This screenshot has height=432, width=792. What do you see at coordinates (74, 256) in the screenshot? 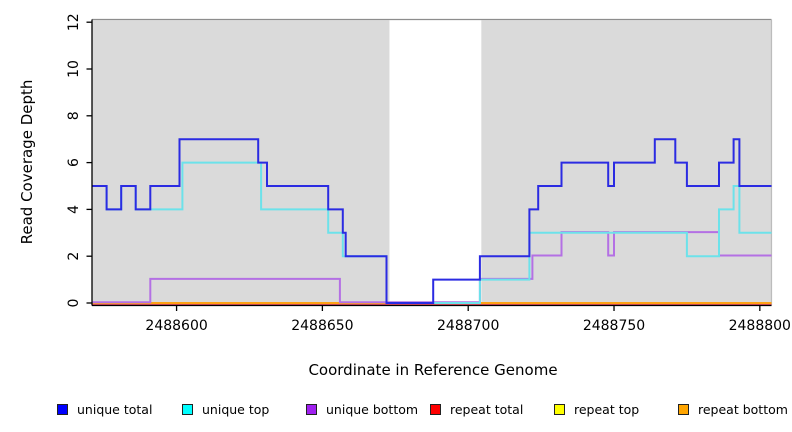
I see `y-tick-label: 2` at bounding box center [74, 256].